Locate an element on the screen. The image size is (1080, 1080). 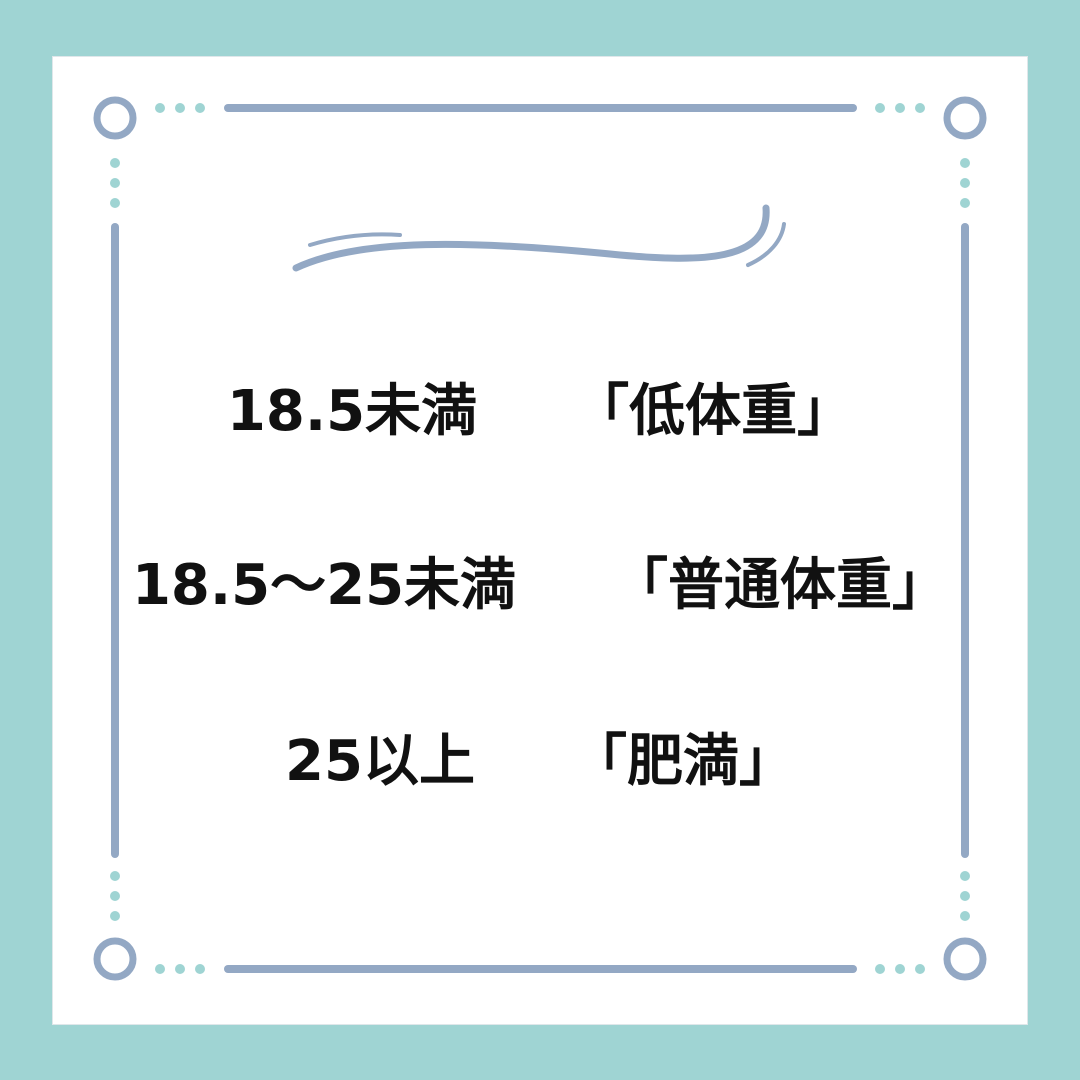
bmi-row-normal: 18.5〜25未満 「普通体重」 is located at coordinates (540, 580).